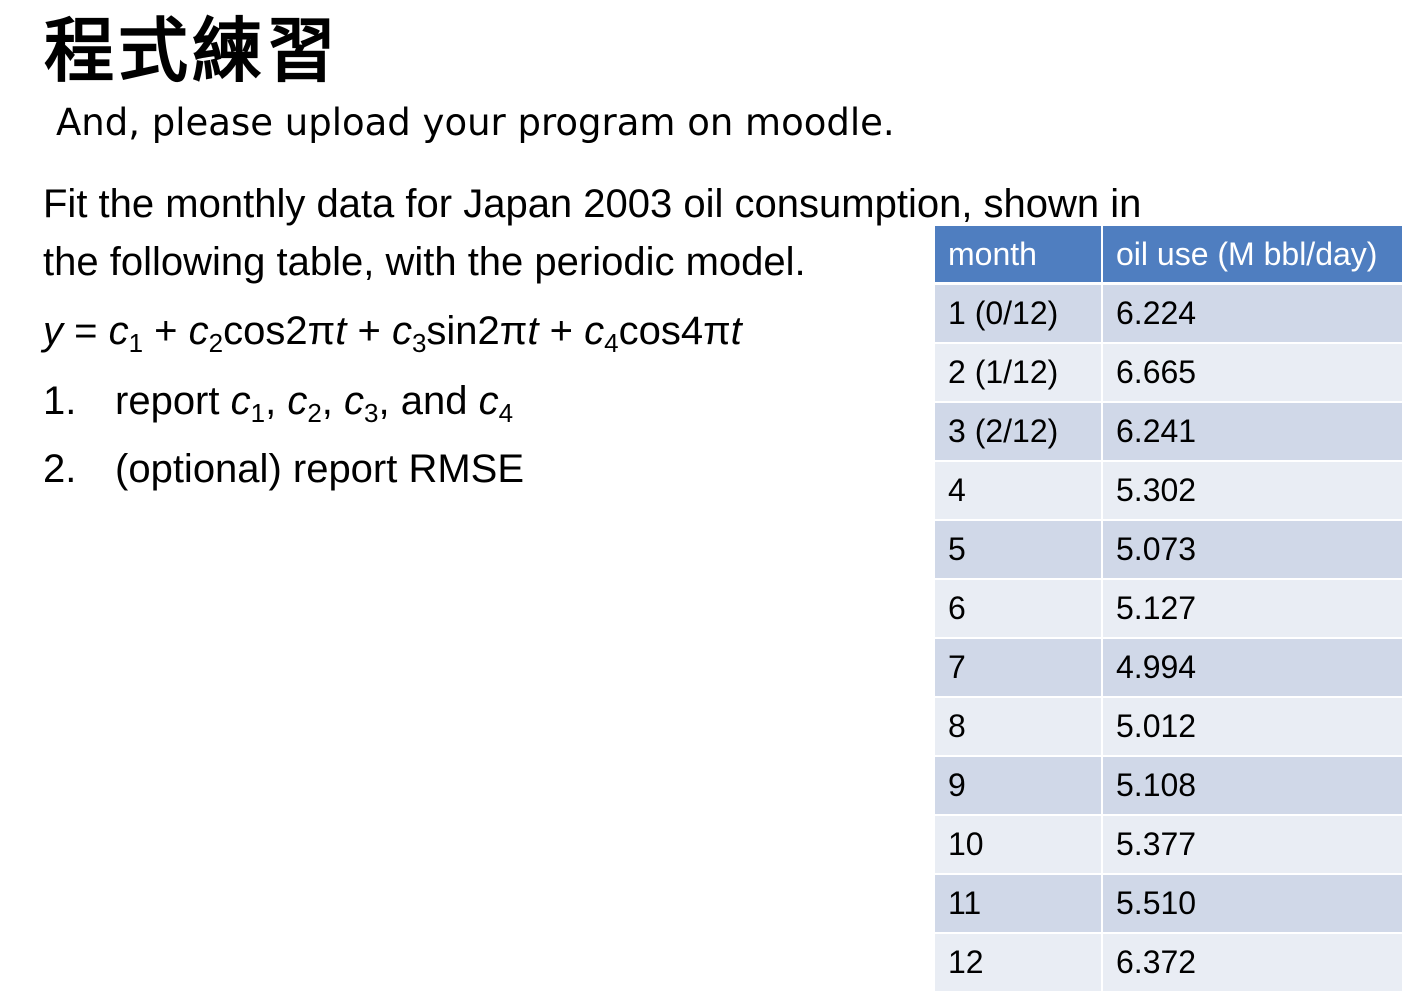 The width and height of the screenshot is (1402, 991). I want to click on cell-oil-use: 6.241, so click(1251, 431).